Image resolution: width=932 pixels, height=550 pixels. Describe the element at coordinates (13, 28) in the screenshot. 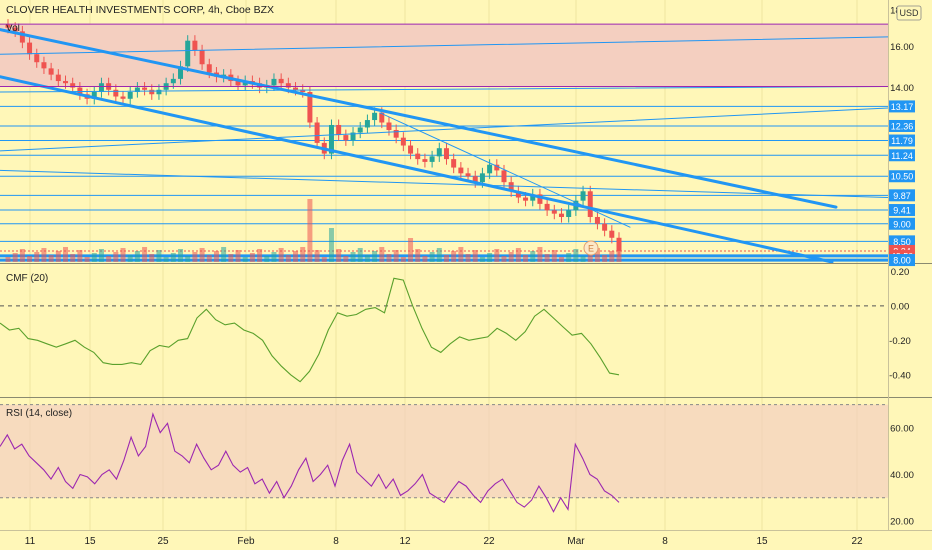

I see `volume-label: Vol` at that location.